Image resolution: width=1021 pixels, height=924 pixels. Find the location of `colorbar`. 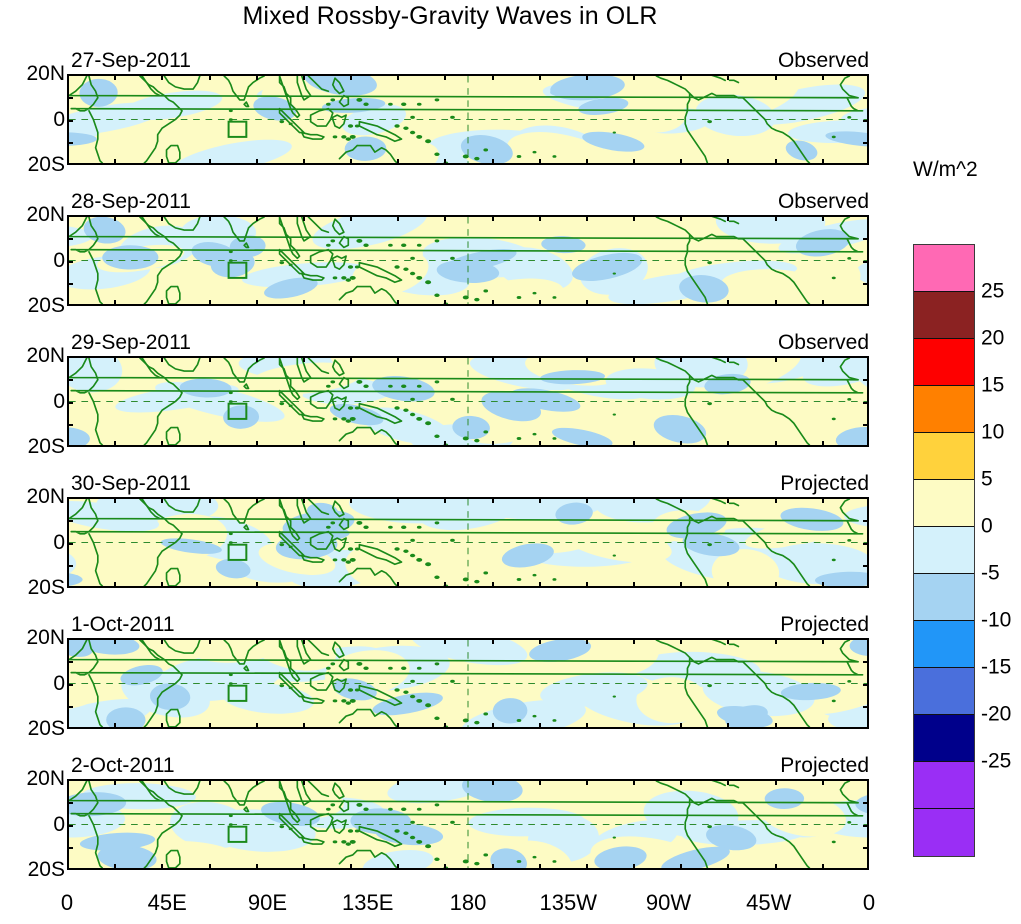

colorbar is located at coordinates (944, 550).